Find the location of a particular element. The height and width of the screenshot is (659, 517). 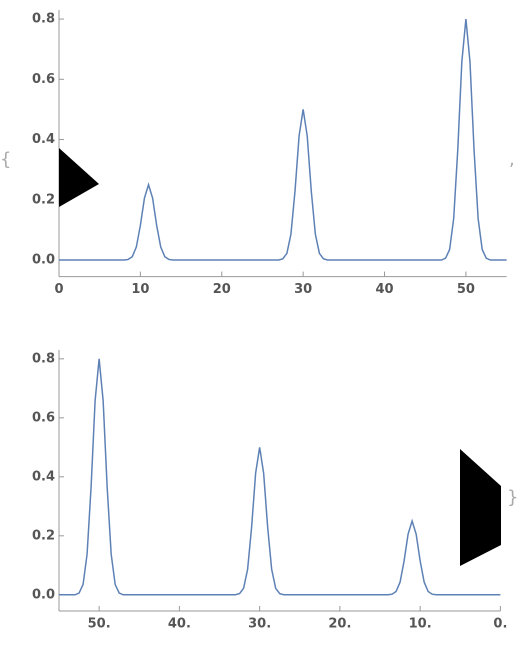

x-tick-label: 20. is located at coordinates (339, 624).